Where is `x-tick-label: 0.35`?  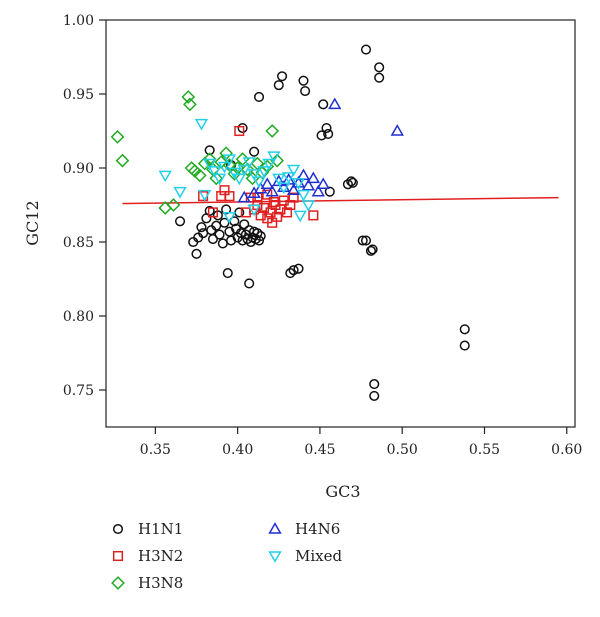
x-tick-label: 0.35 is located at coordinates (155, 450).